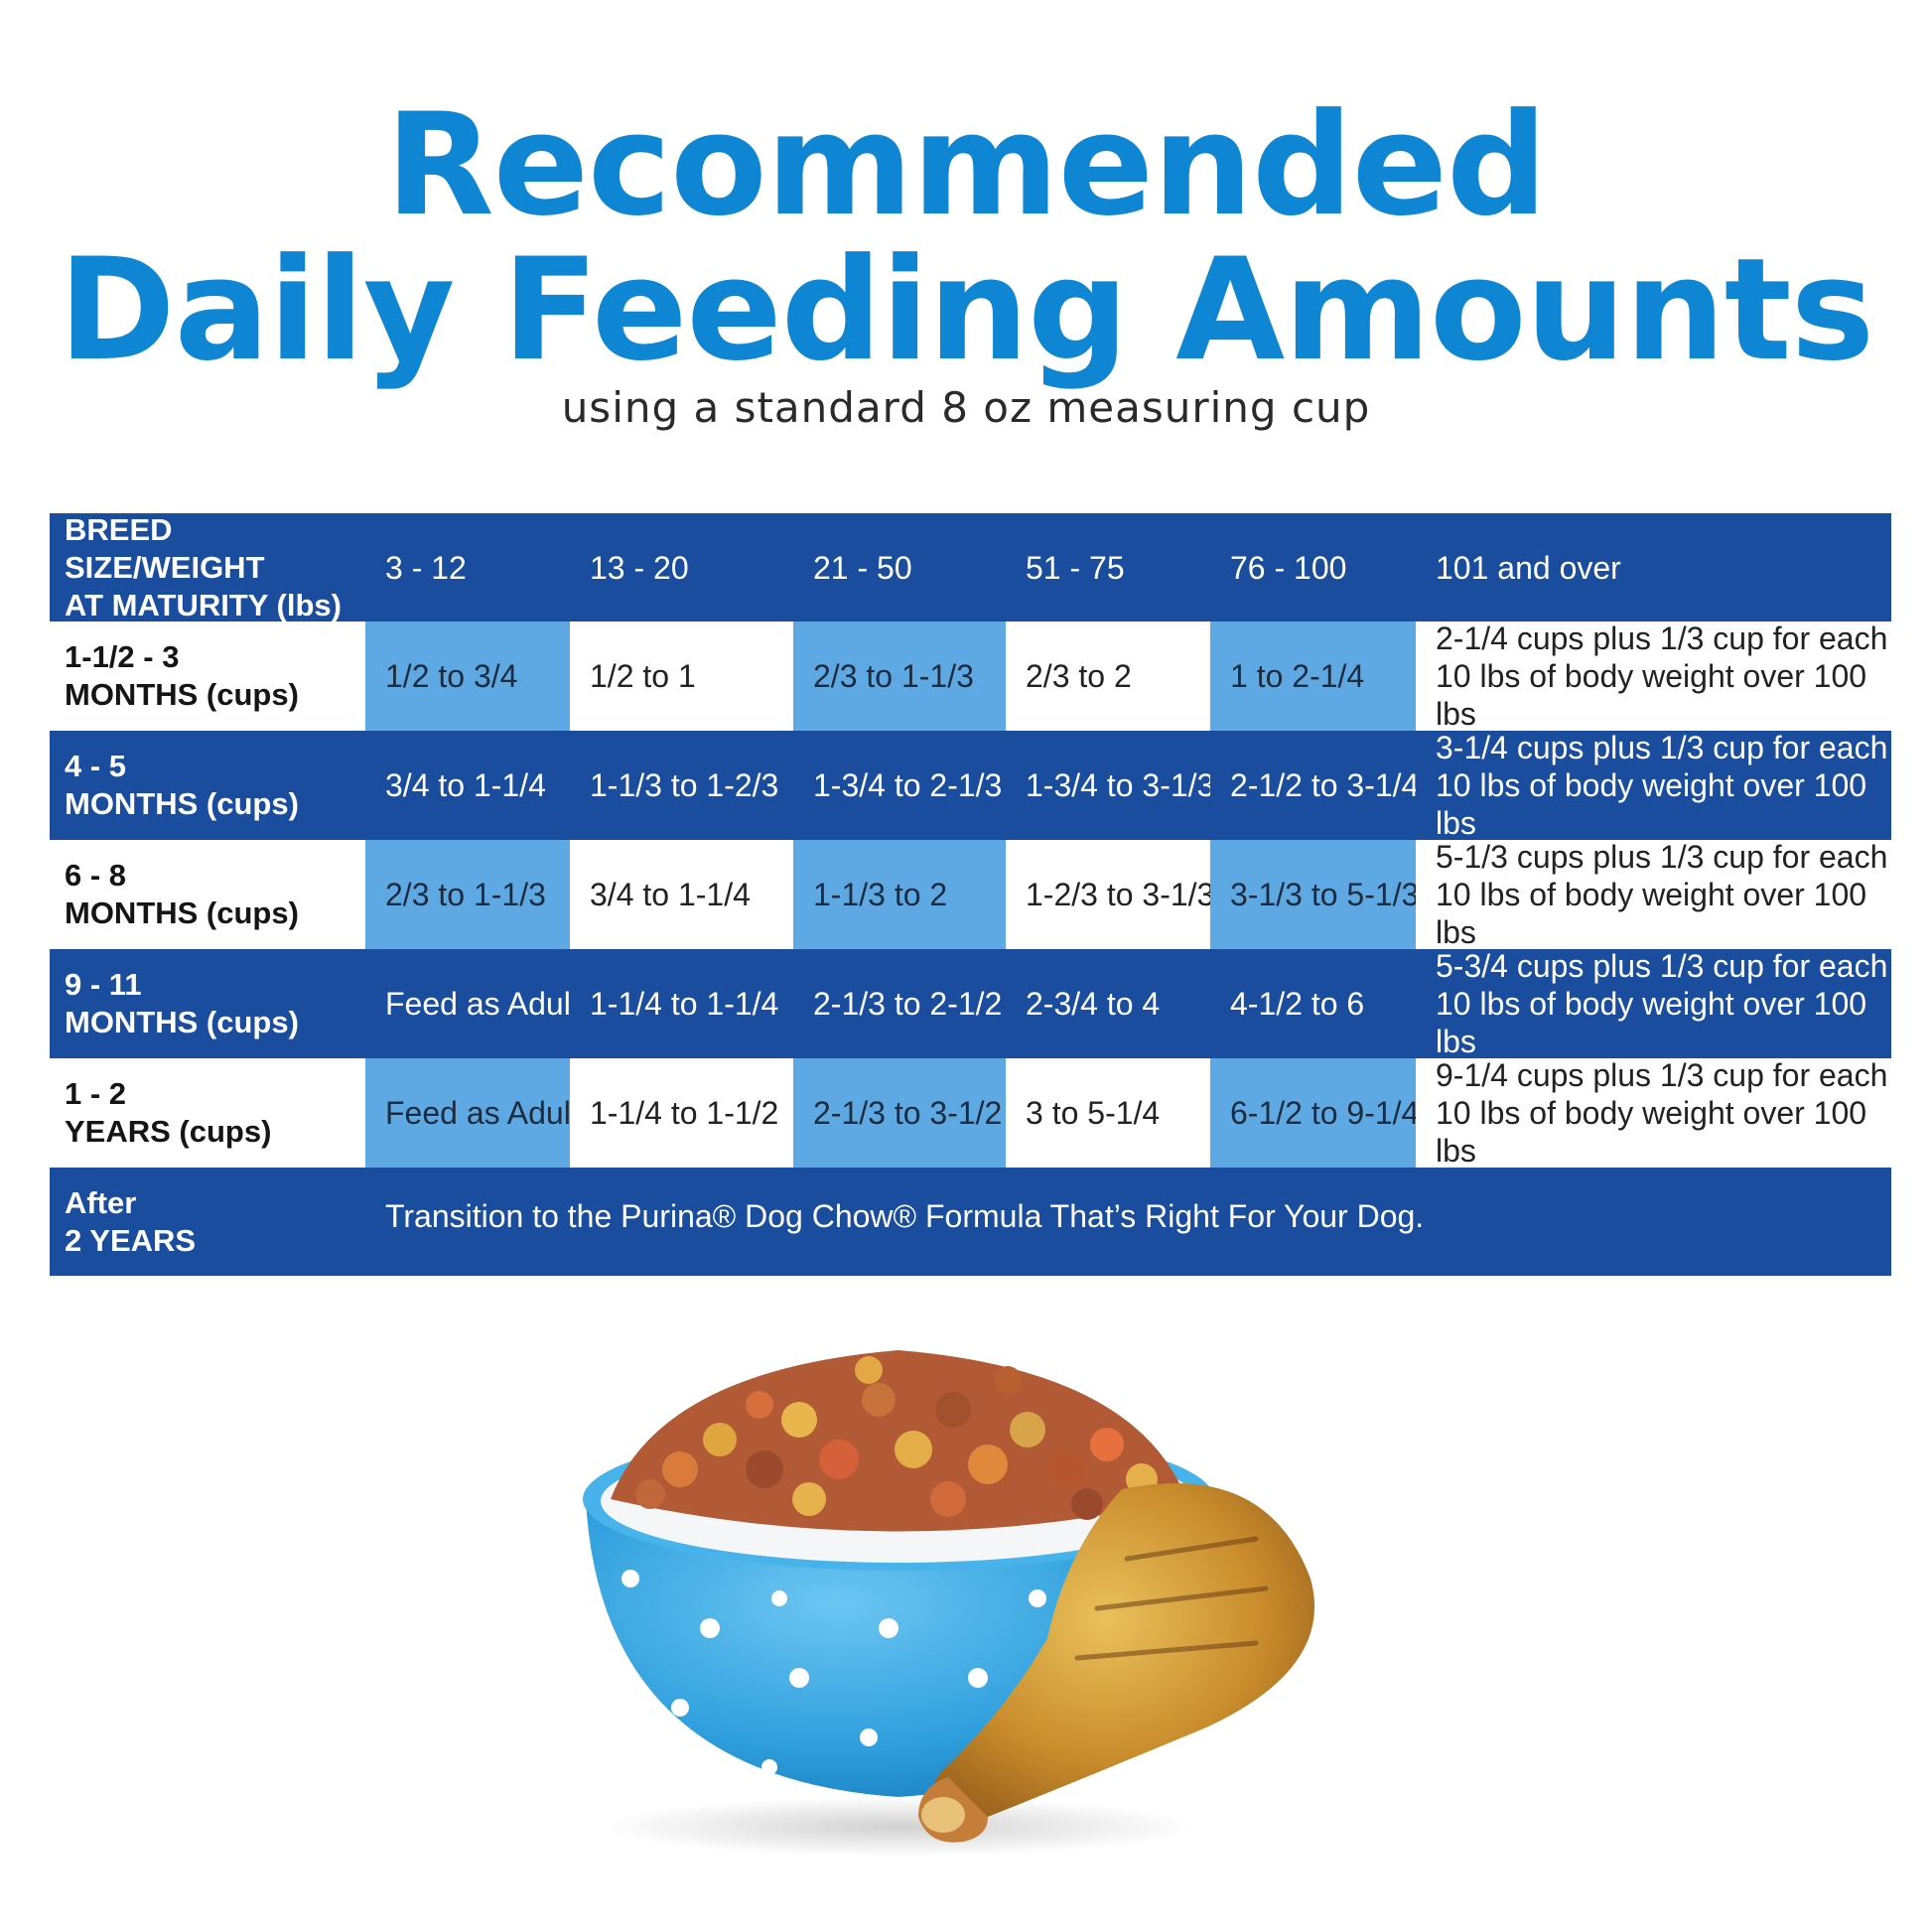 This screenshot has height=1932, width=1932. Describe the element at coordinates (1108, 785) in the screenshot. I see `table-cell: 1-3/4 to 3-1/3` at that location.